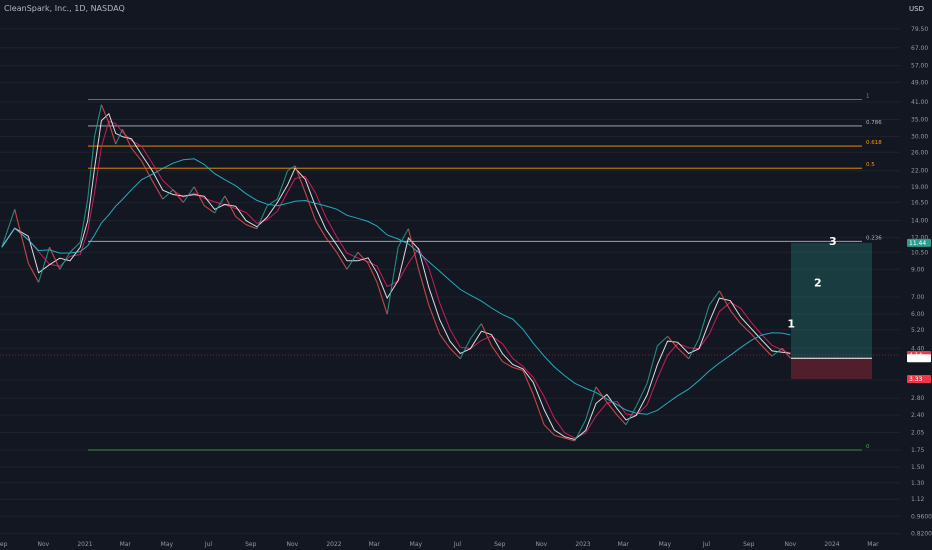 The image size is (932, 550). I want to click on y-axis-tick-label: 1.50, so click(918, 467).